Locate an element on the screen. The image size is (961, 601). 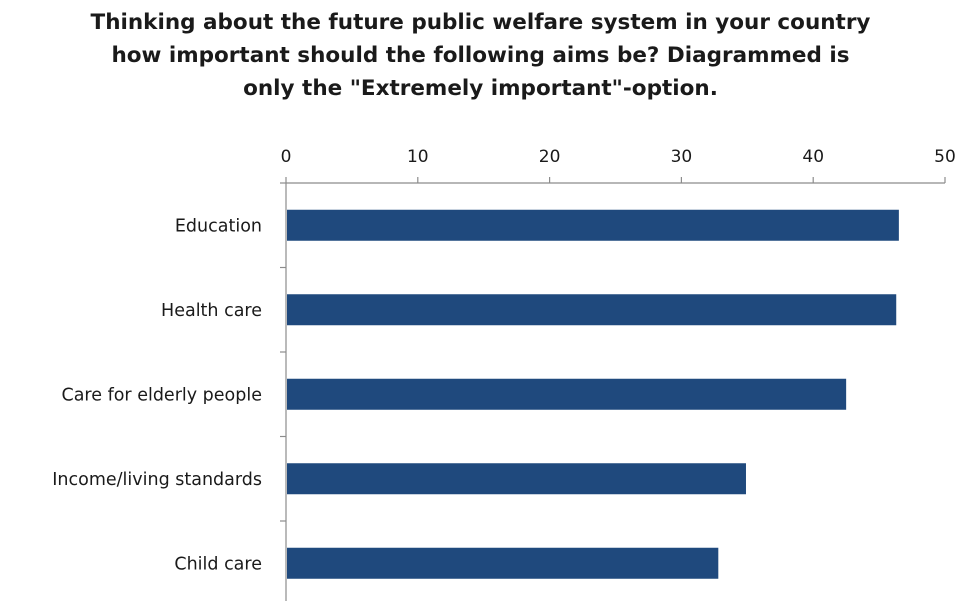
x-tick-label: 20 is located at coordinates (550, 157).